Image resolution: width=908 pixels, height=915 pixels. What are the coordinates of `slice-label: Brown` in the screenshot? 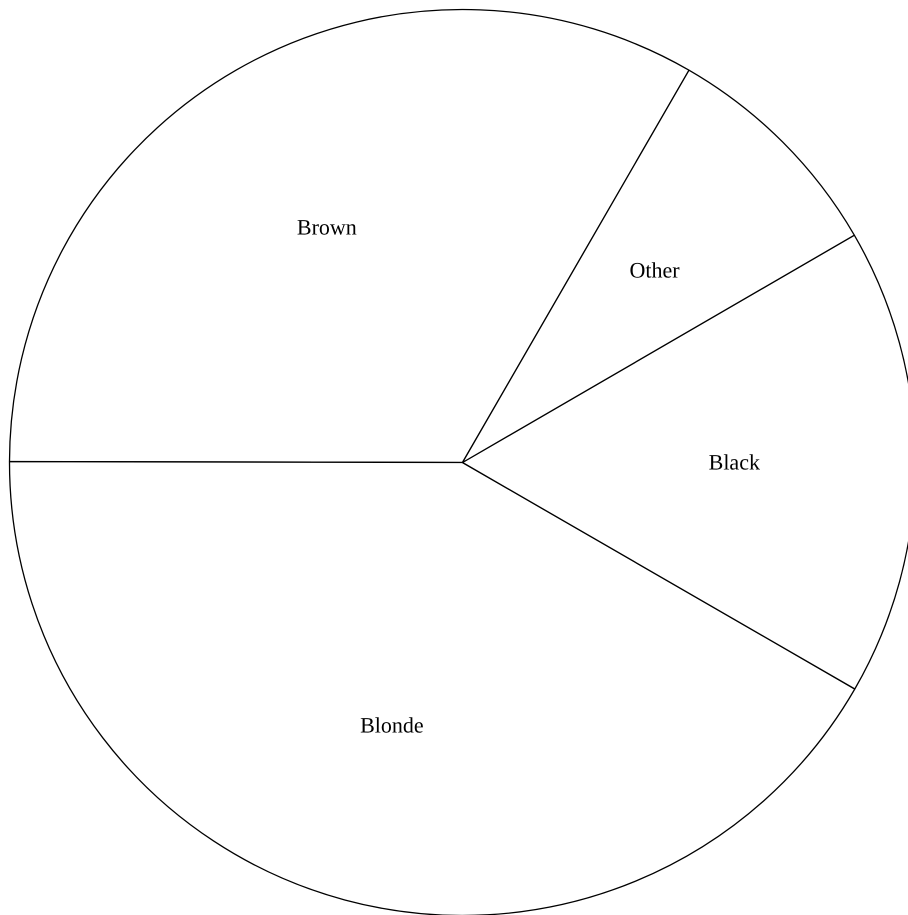 It's located at (326, 227).